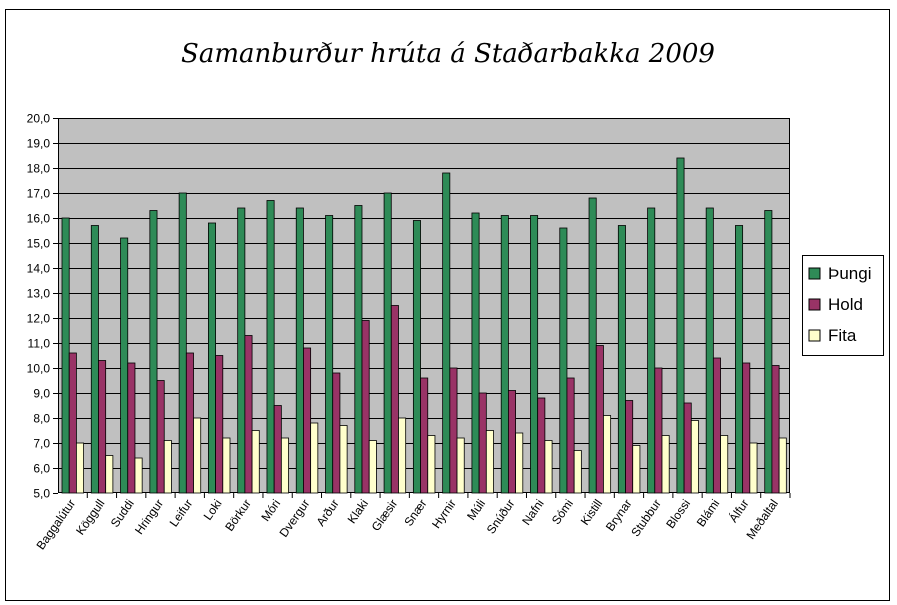 This screenshot has height=605, width=897. What do you see at coordinates (41, 444) in the screenshot?
I see `y-tick-label: 7,0` at bounding box center [41, 444].